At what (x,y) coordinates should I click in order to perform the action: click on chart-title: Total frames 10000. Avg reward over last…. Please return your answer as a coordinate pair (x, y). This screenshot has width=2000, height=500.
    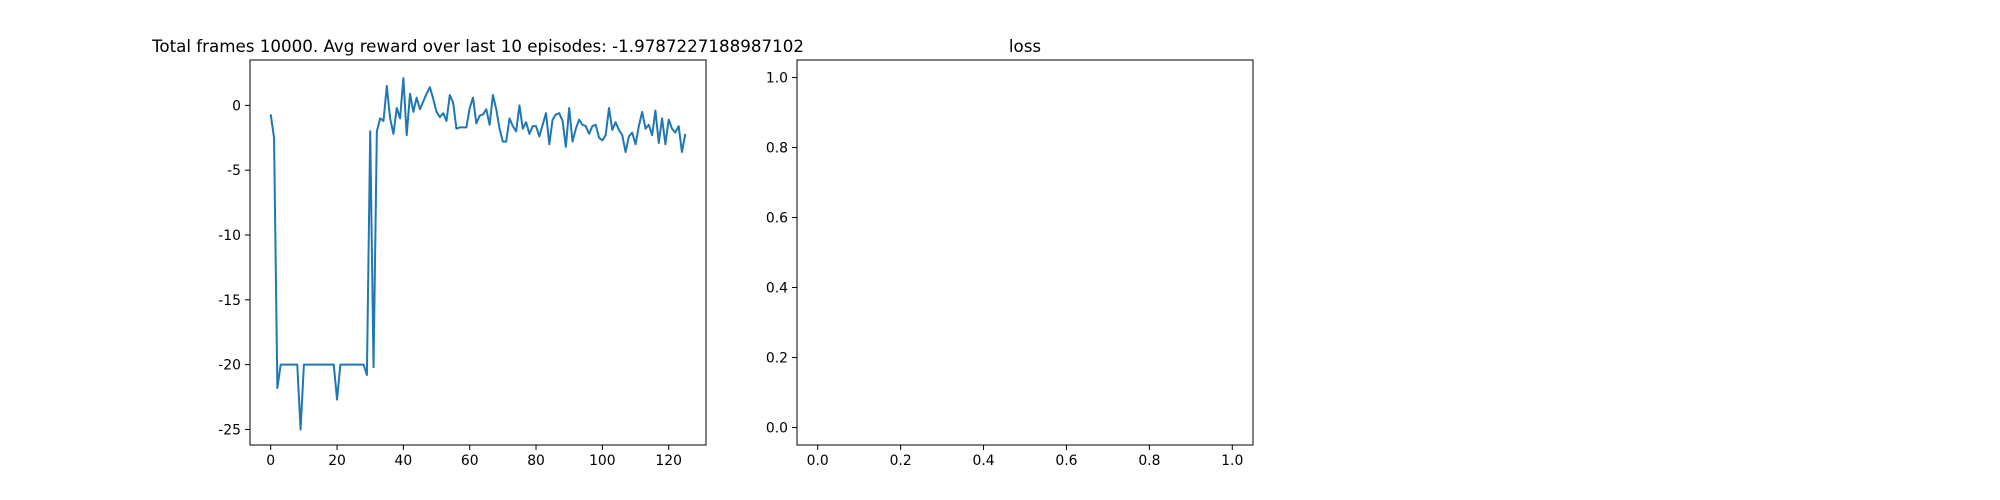
    Looking at the image, I should click on (477, 46).